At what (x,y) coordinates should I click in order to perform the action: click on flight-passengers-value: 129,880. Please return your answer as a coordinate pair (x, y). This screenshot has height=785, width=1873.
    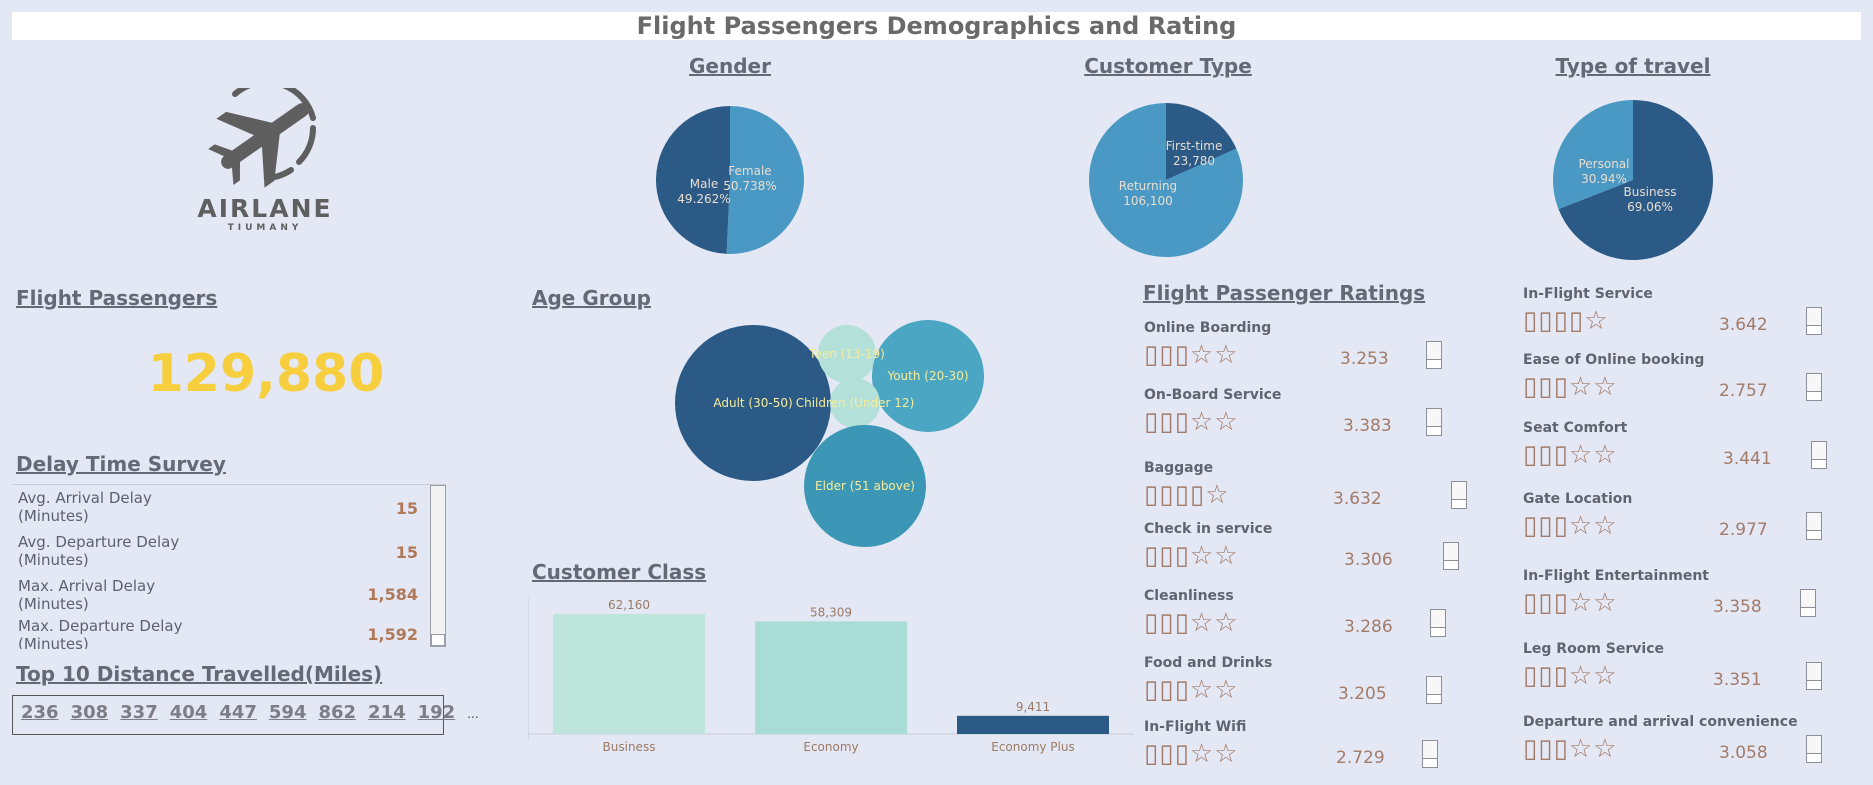
    Looking at the image, I should click on (266, 374).